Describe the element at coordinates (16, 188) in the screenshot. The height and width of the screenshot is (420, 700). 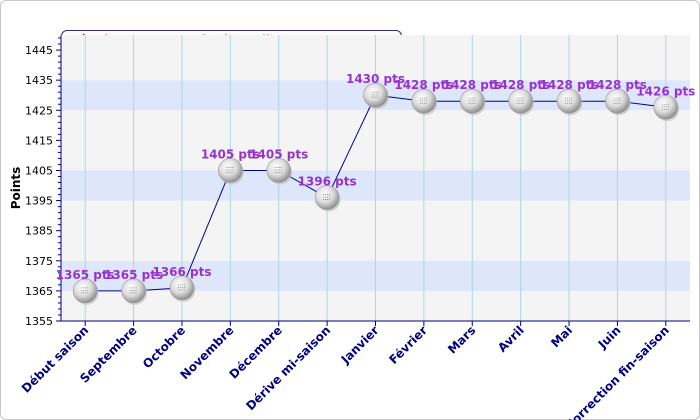
I see `y-axis-label: Points` at that location.